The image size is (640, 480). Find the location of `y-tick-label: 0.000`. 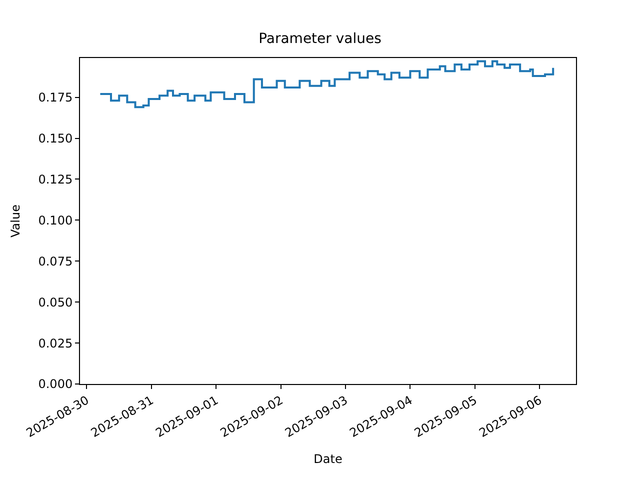

y-tick-label: 0.000 is located at coordinates (55, 384).